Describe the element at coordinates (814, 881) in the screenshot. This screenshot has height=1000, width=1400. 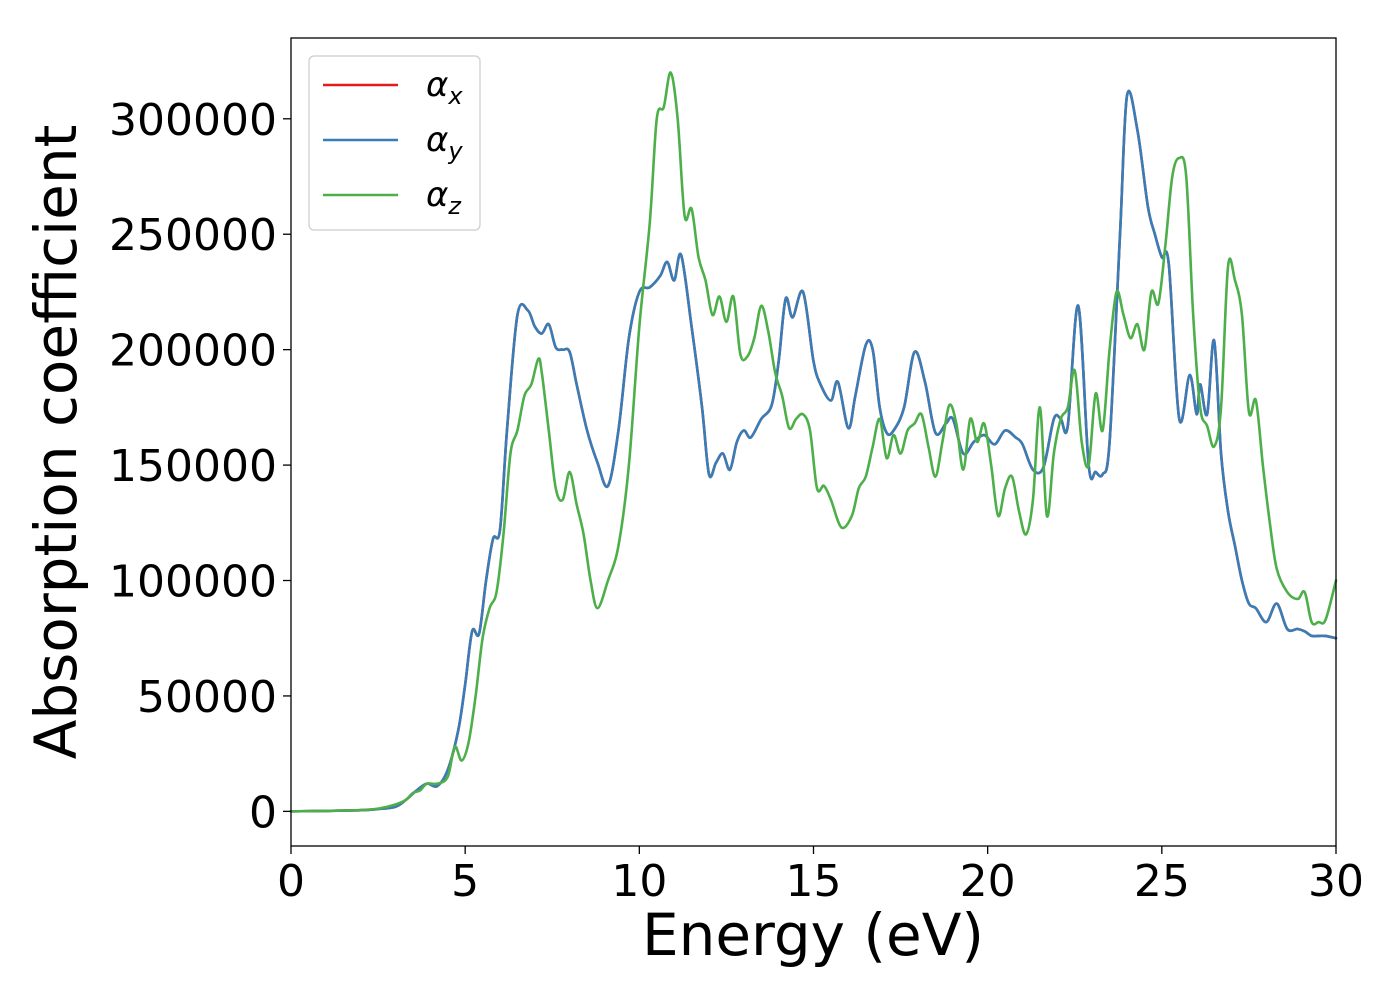
I see `x-tick-label: 15` at that location.